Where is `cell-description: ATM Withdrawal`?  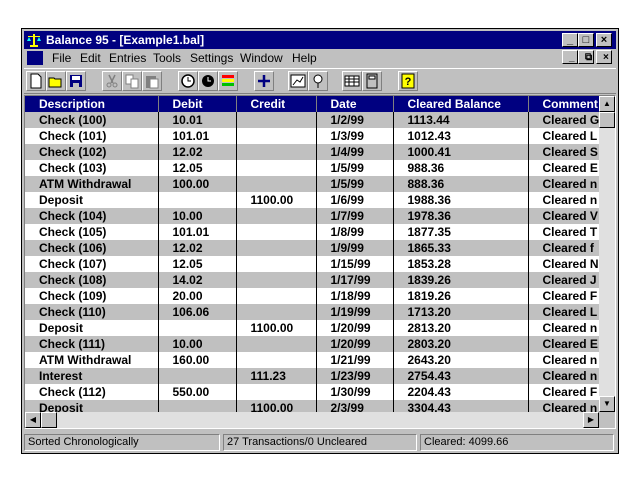
cell-description: ATM Withdrawal is located at coordinates (92, 360).